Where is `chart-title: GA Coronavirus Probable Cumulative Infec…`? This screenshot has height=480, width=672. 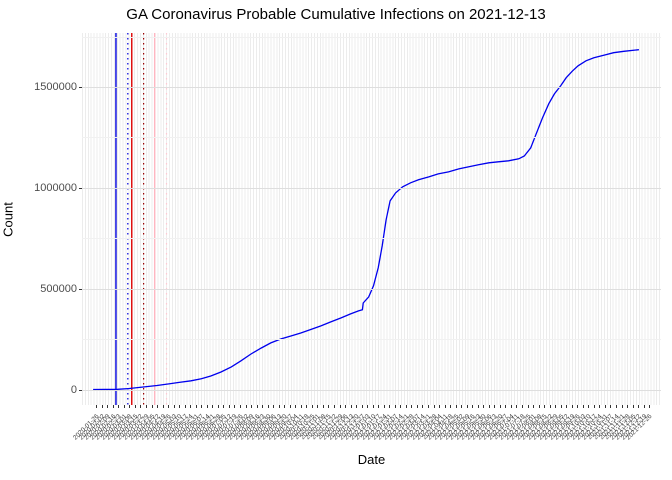 chart-title: GA Coronavirus Probable Cumulative Infec… is located at coordinates (336, 14).